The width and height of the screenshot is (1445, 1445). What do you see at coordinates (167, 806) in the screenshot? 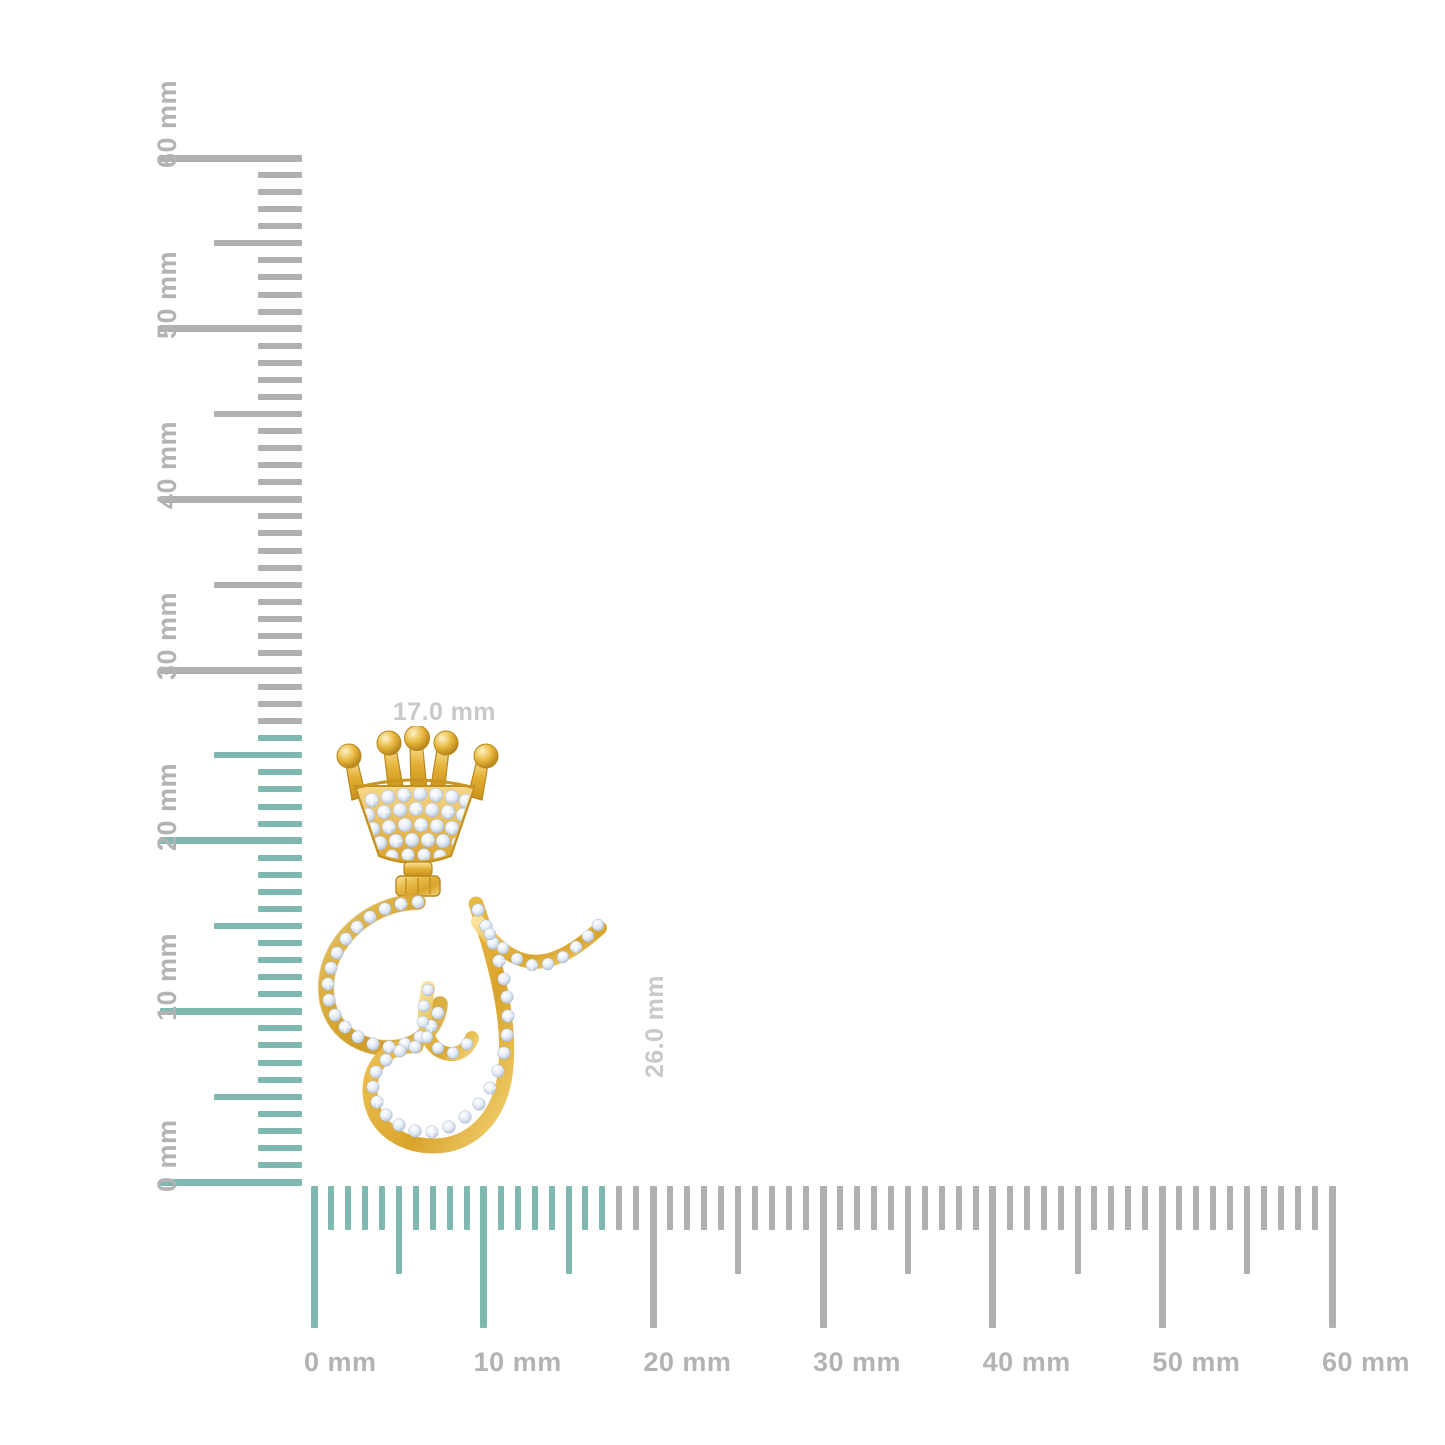
I see `vertical-axis-label-20: 20 mm` at bounding box center [167, 806].